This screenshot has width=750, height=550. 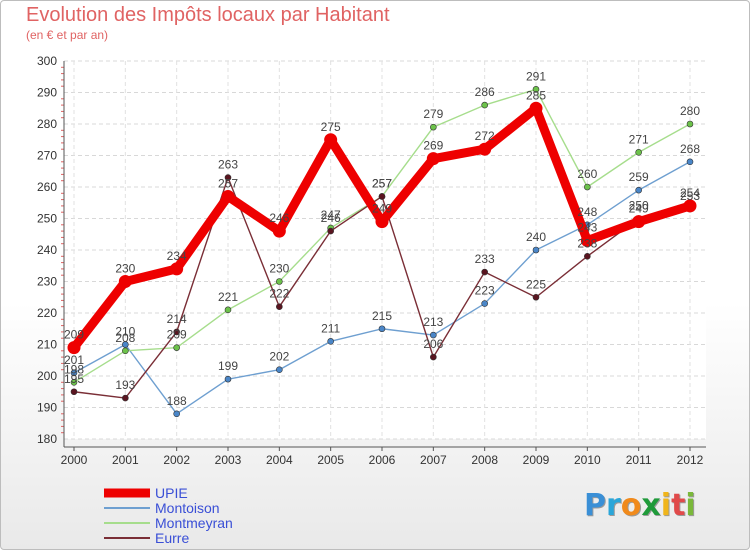 I want to click on data-label: 272, so click(x=485, y=136).